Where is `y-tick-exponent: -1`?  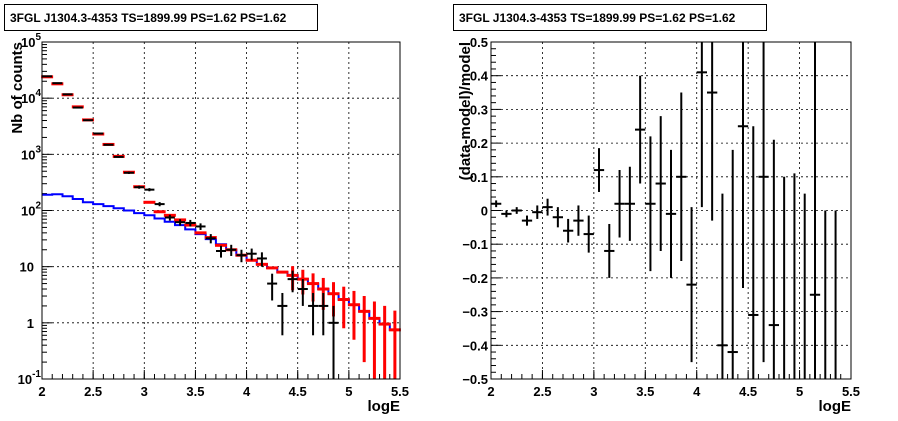
y-tick-exponent: -1 is located at coordinates (36, 374).